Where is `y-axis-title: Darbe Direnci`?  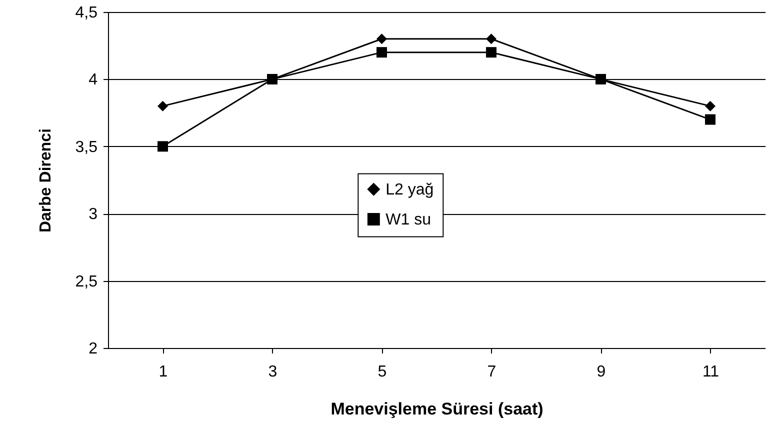 y-axis-title: Darbe Direnci is located at coordinates (45, 180).